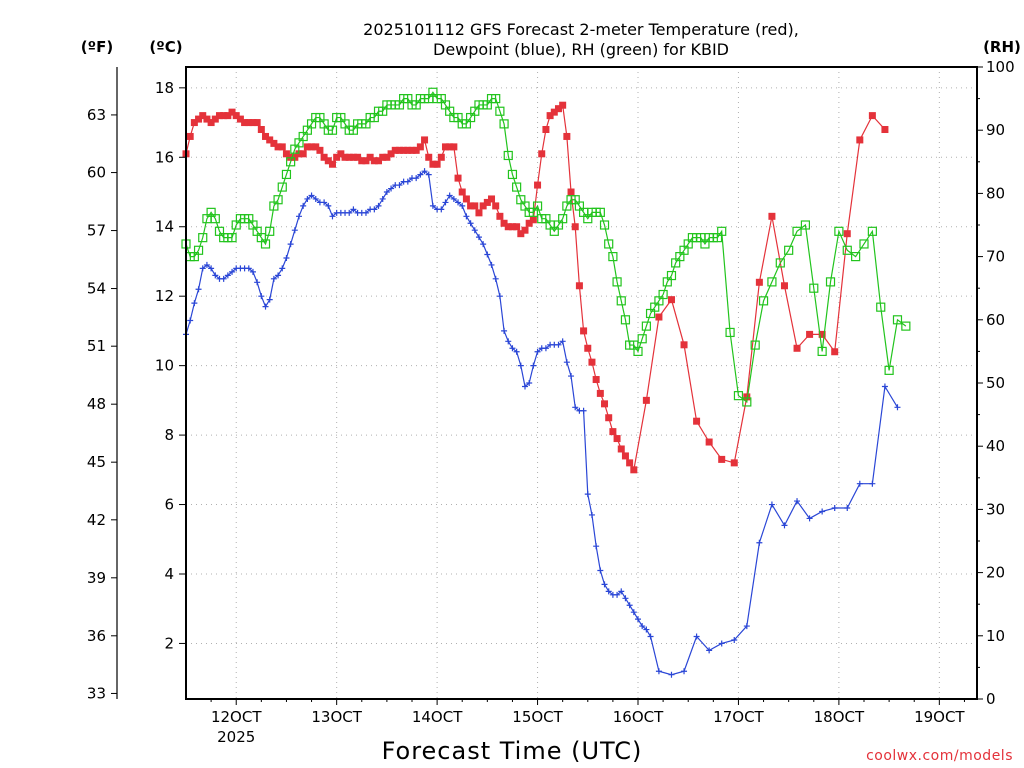 Image resolution: width=1024 pixels, height=768 pixels. I want to click on celsius-tick-label: 14, so click(164, 227).